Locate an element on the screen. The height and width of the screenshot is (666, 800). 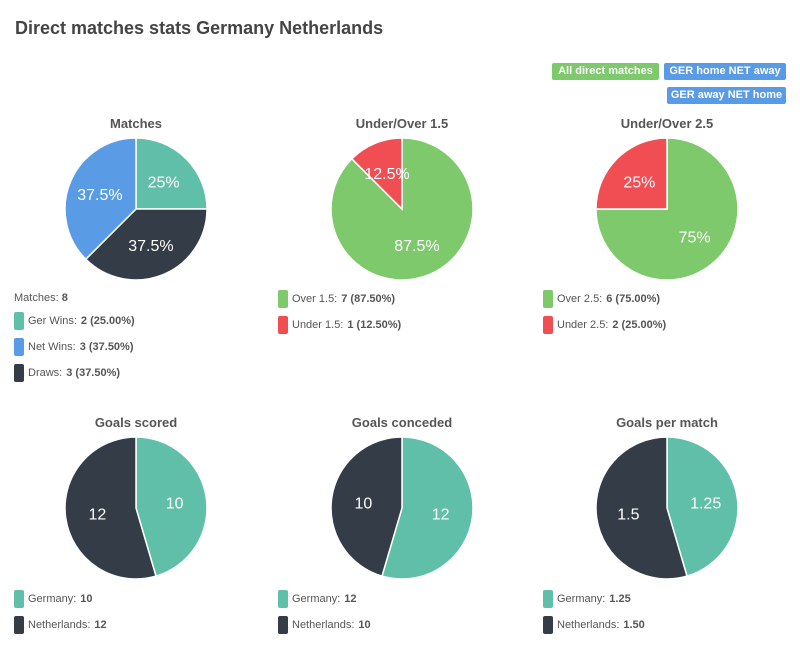
chart-title: Goals scored is located at coordinates (136, 422).